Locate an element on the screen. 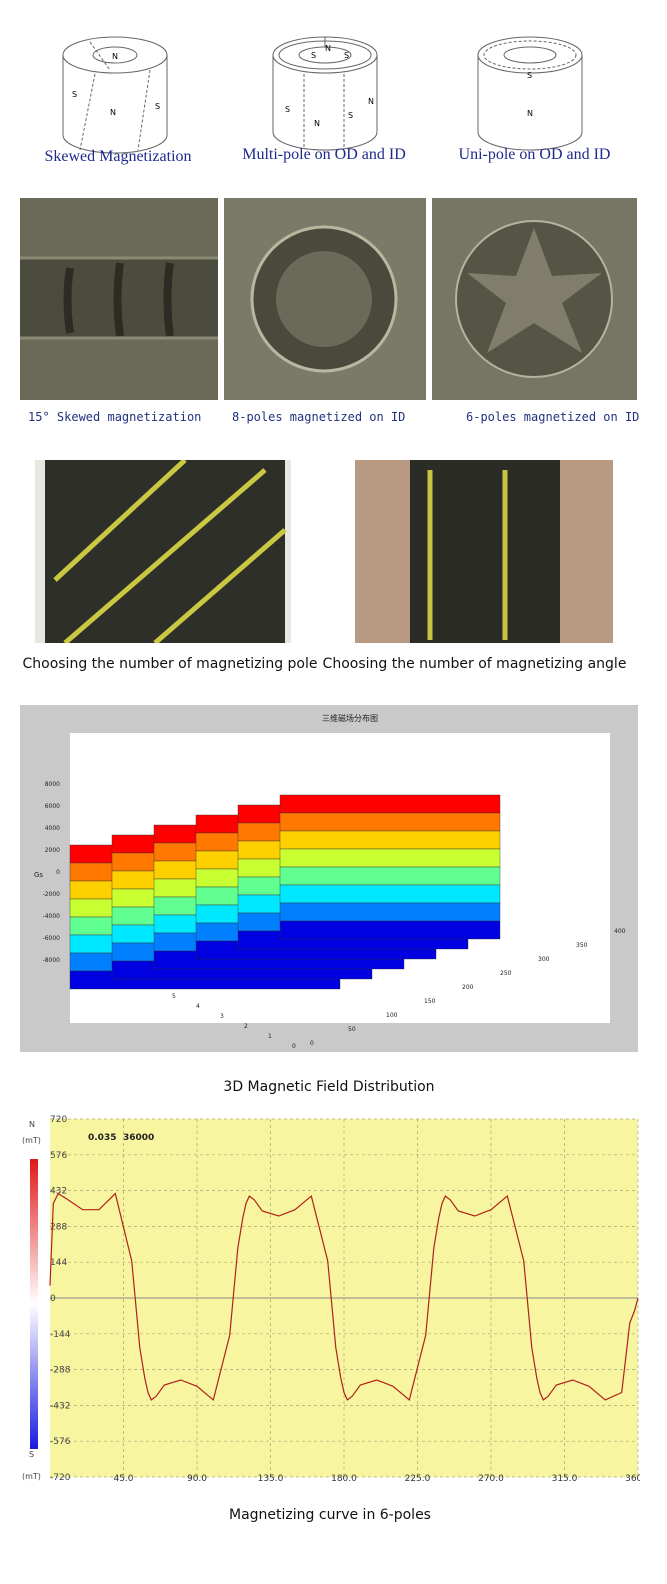 This screenshot has width=667, height=1584. photo-magnetizing-angle is located at coordinates (484, 551).